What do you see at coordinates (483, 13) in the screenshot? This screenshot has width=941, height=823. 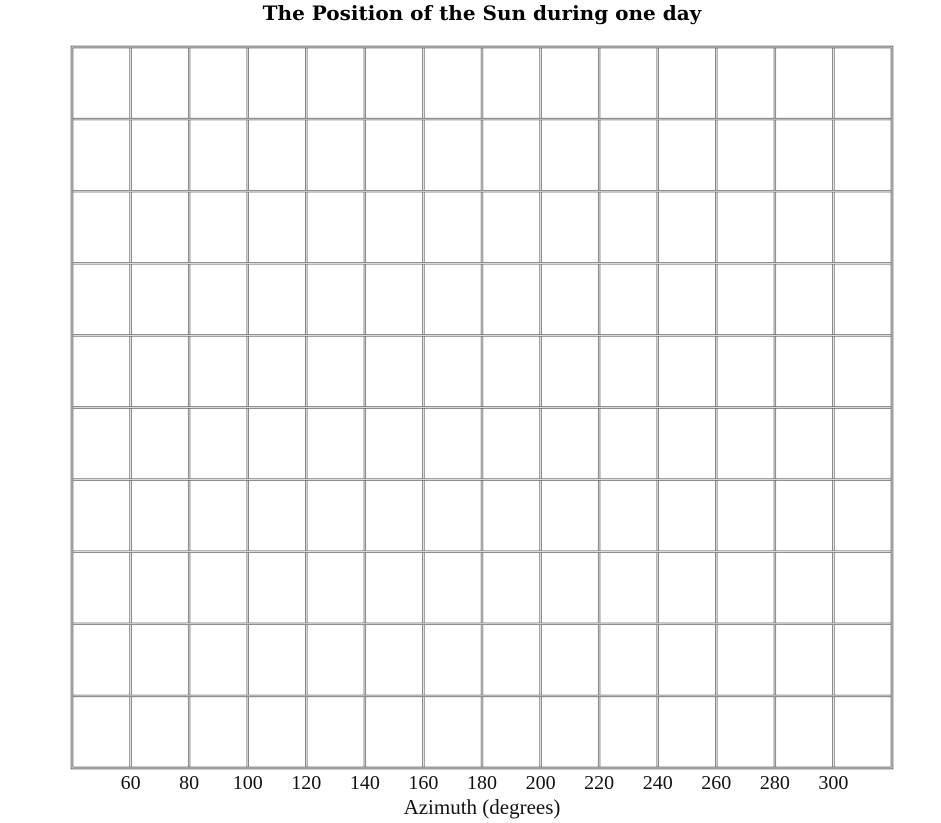 I see `chart-title: The Position of the Sun during one day` at bounding box center [483, 13].